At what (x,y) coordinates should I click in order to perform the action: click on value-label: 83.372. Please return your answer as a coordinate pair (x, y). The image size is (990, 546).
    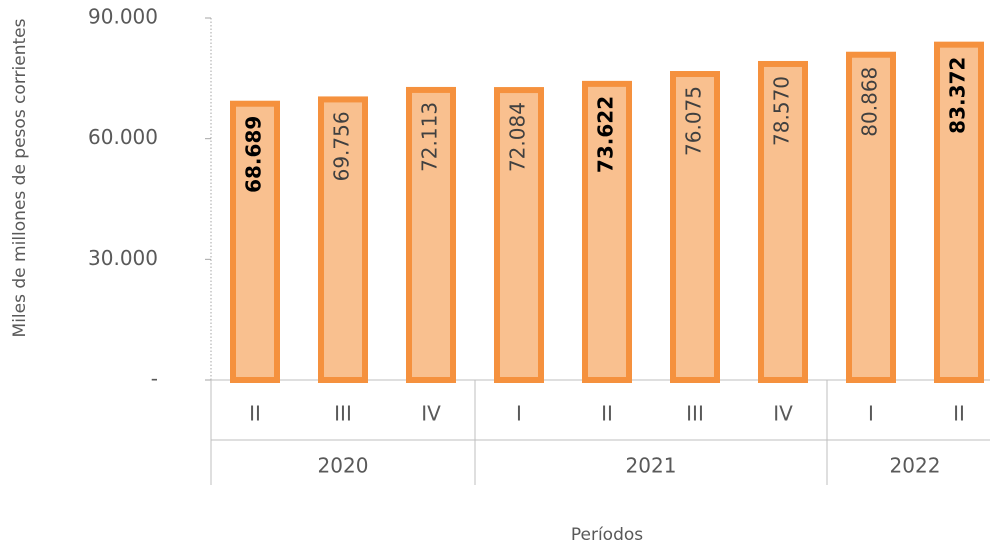
    Looking at the image, I should click on (958, 95).